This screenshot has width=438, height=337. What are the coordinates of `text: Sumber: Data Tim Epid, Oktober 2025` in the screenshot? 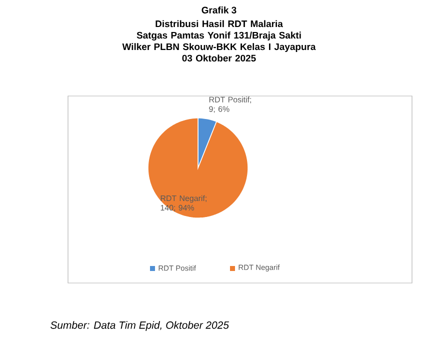 It's located at (139, 326).